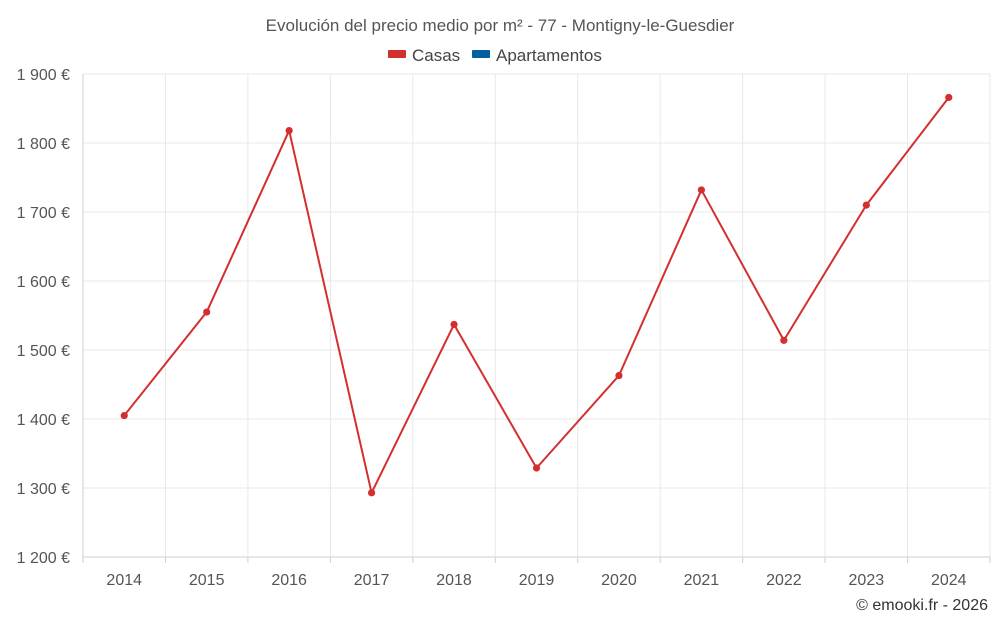 This screenshot has height=625, width=1000. What do you see at coordinates (43, 489) in the screenshot?
I see `y-tick-label: 1 300 €` at bounding box center [43, 489].